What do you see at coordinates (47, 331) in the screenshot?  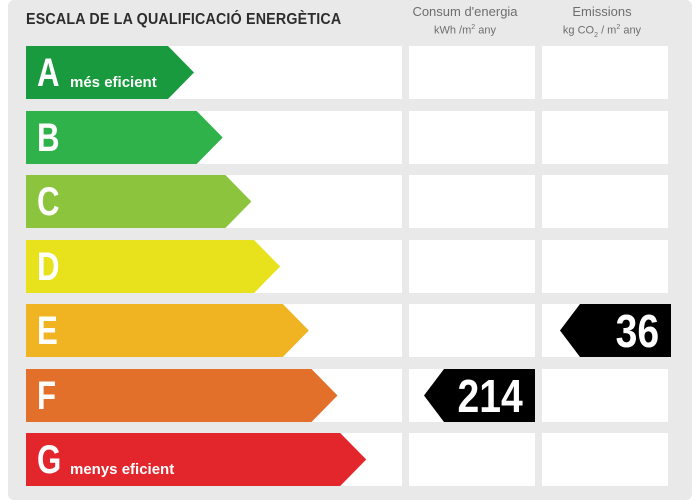 I see `class-letter-e: E` at bounding box center [47, 331].